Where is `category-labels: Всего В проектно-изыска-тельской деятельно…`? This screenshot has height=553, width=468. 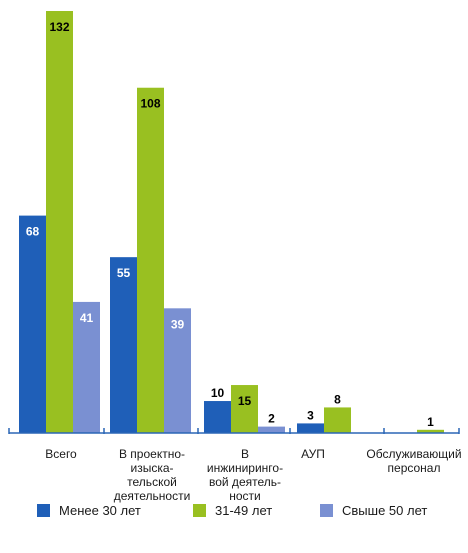 category-labels: Всего В проектно-изыска-тельской деятельно… is located at coordinates (253, 475).